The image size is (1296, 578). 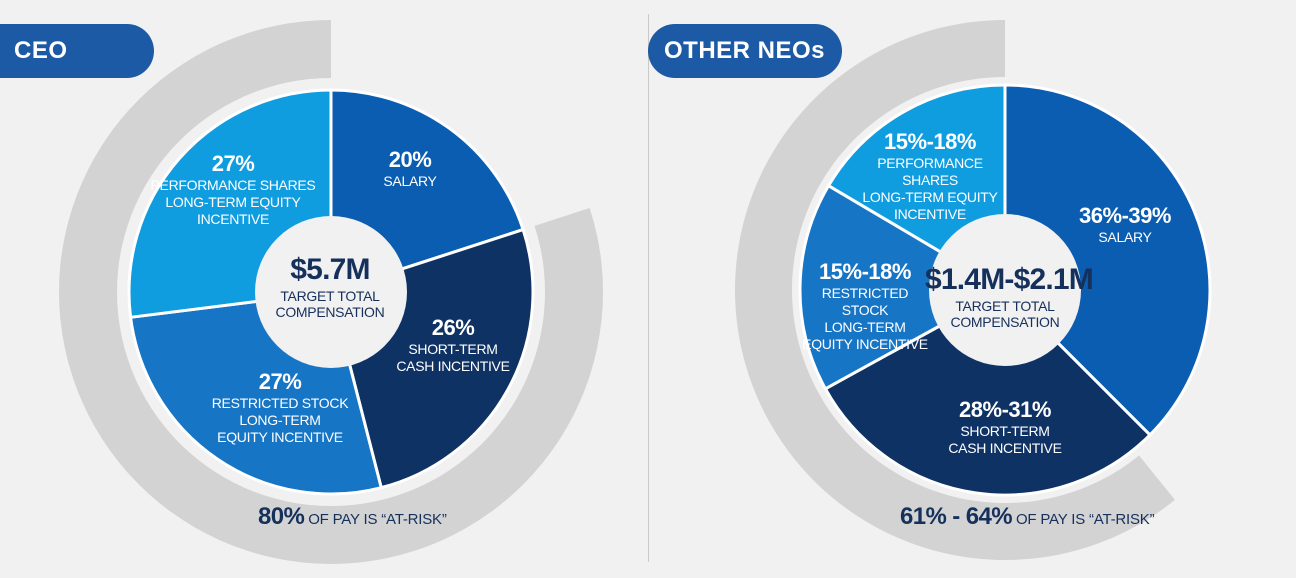 What do you see at coordinates (330, 286) in the screenshot?
I see `ceo-center-label: $5.7M TARGET TOTAL COMPENSATION` at bounding box center [330, 286].